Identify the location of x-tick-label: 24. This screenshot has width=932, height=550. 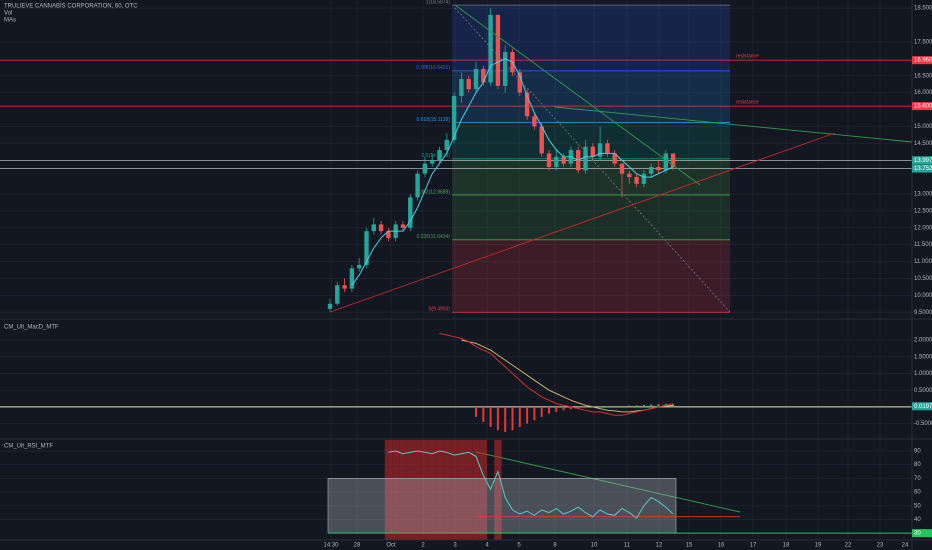
(905, 546).